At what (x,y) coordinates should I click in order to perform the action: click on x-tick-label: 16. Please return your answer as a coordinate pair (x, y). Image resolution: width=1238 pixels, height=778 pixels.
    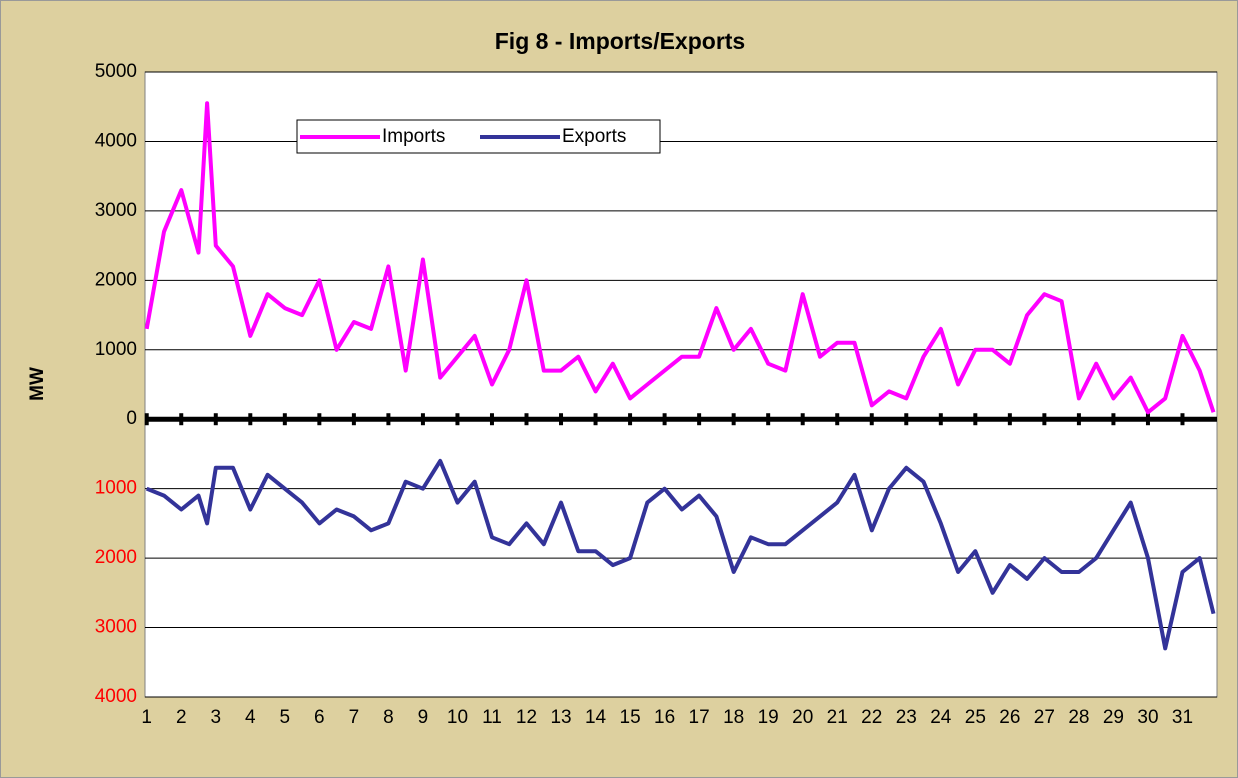
    Looking at the image, I should click on (664, 717).